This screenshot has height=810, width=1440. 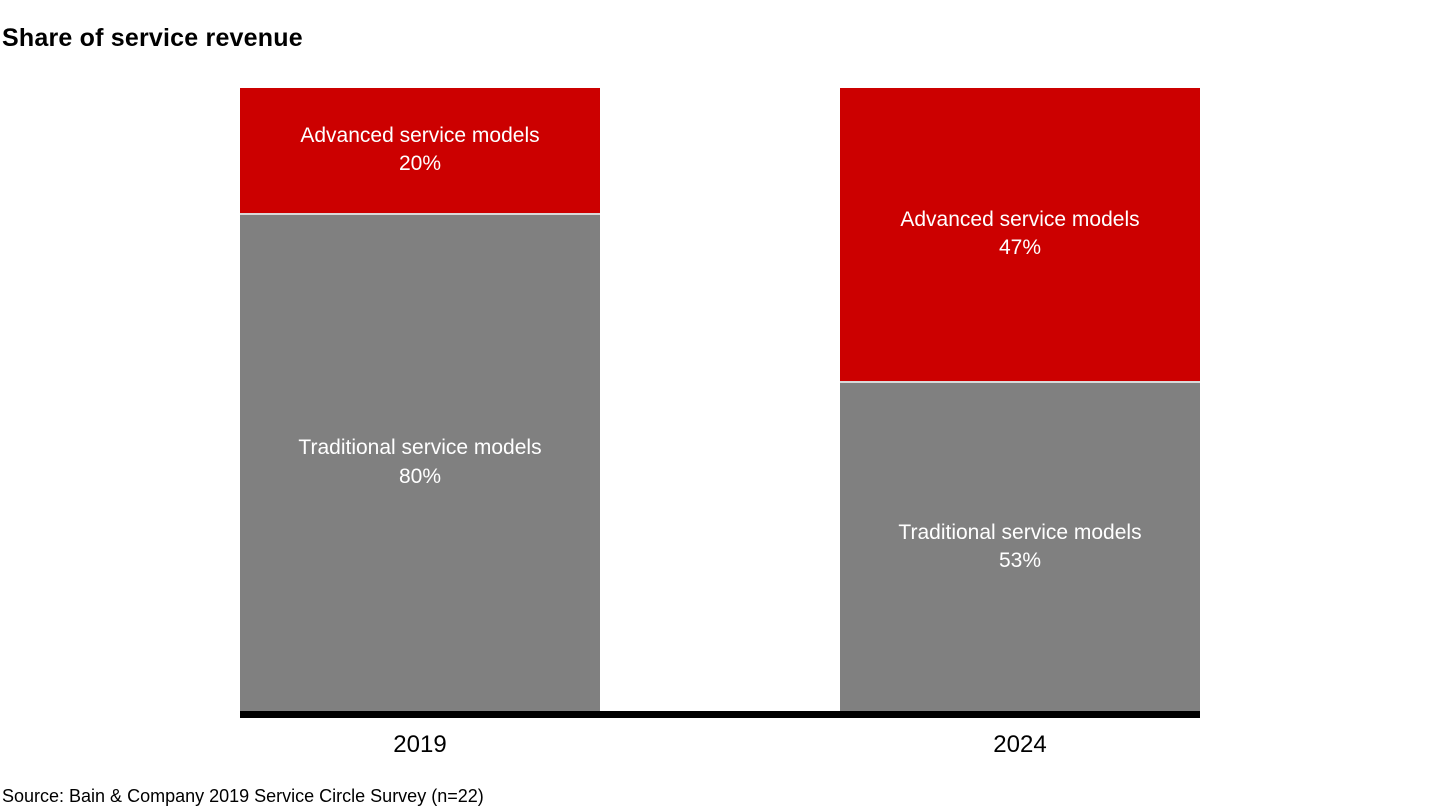 I want to click on x-axis-label-2019: 2019, so click(x=420, y=744).